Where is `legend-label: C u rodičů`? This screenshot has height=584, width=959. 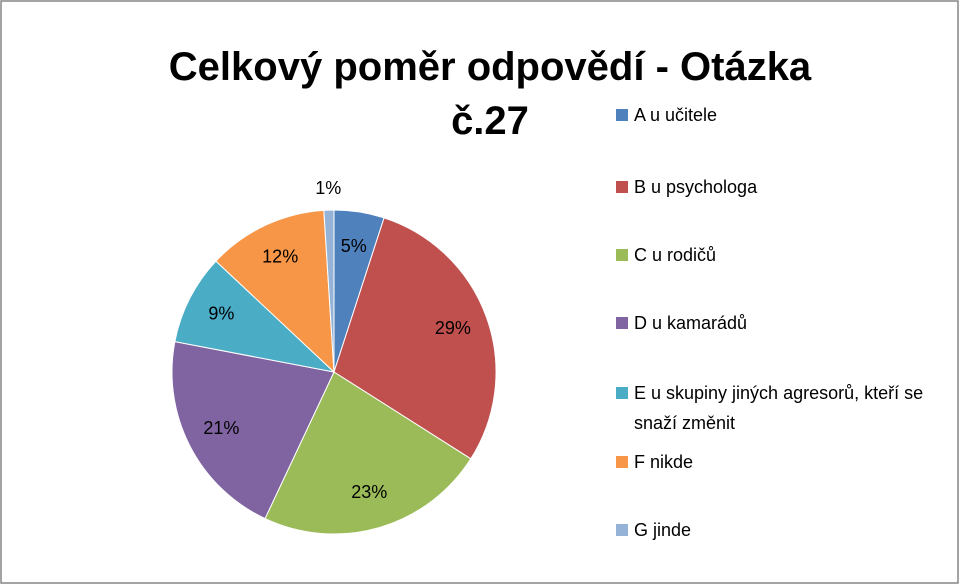
legend-label: C u rodičů is located at coordinates (675, 255).